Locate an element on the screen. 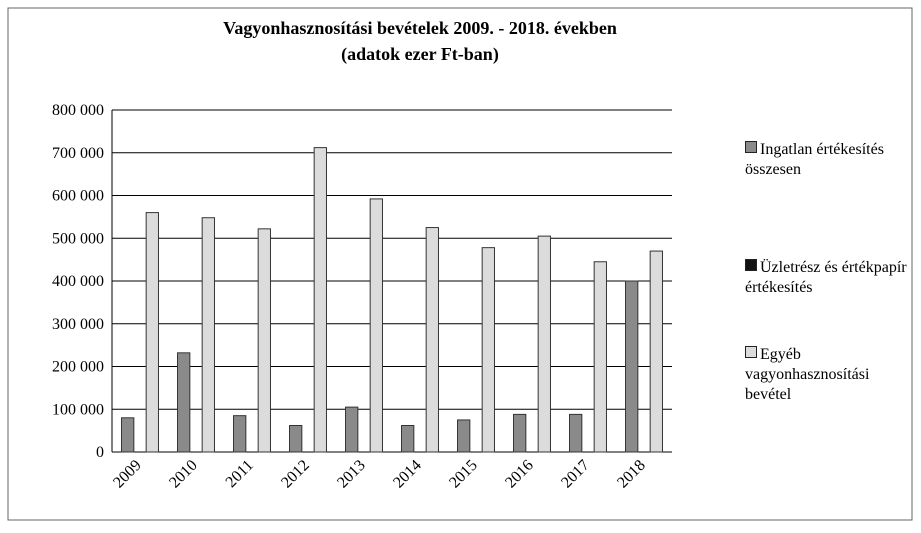 The width and height of the screenshot is (921, 533). y-tick-label: 200 000 is located at coordinates (78, 367).